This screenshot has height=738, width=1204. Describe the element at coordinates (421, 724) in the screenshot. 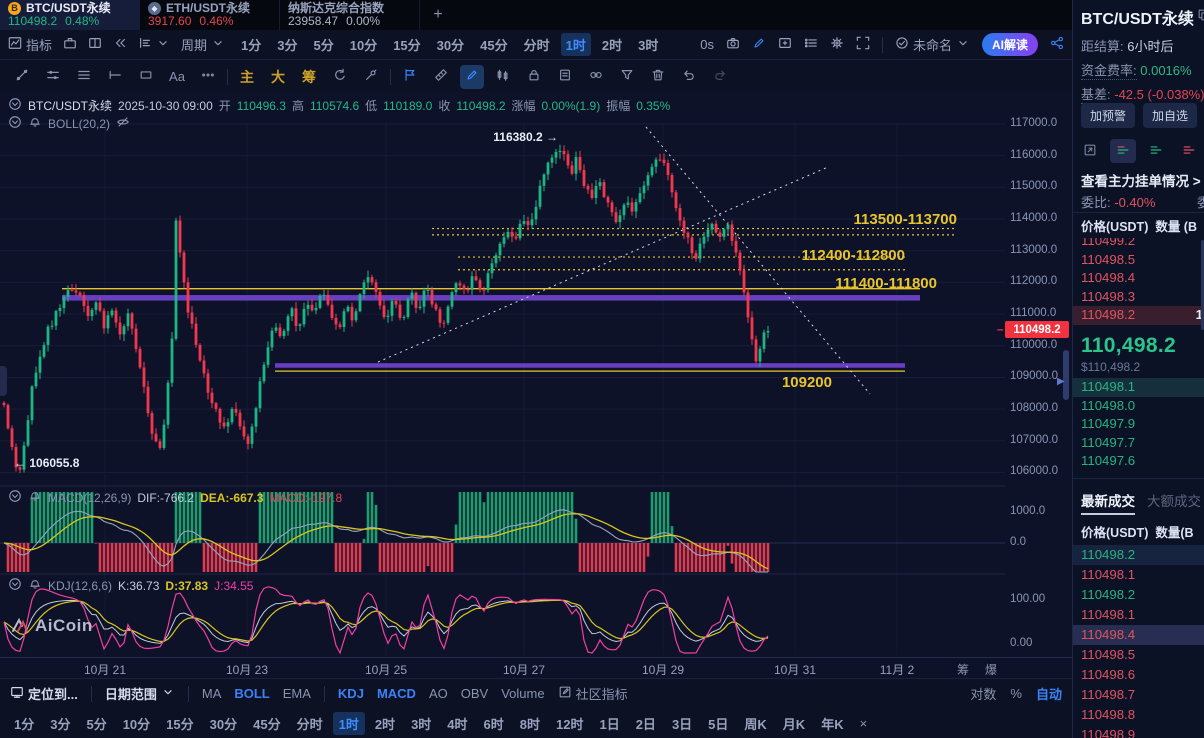

I see `tf-bottom-3时: 3时` at that location.